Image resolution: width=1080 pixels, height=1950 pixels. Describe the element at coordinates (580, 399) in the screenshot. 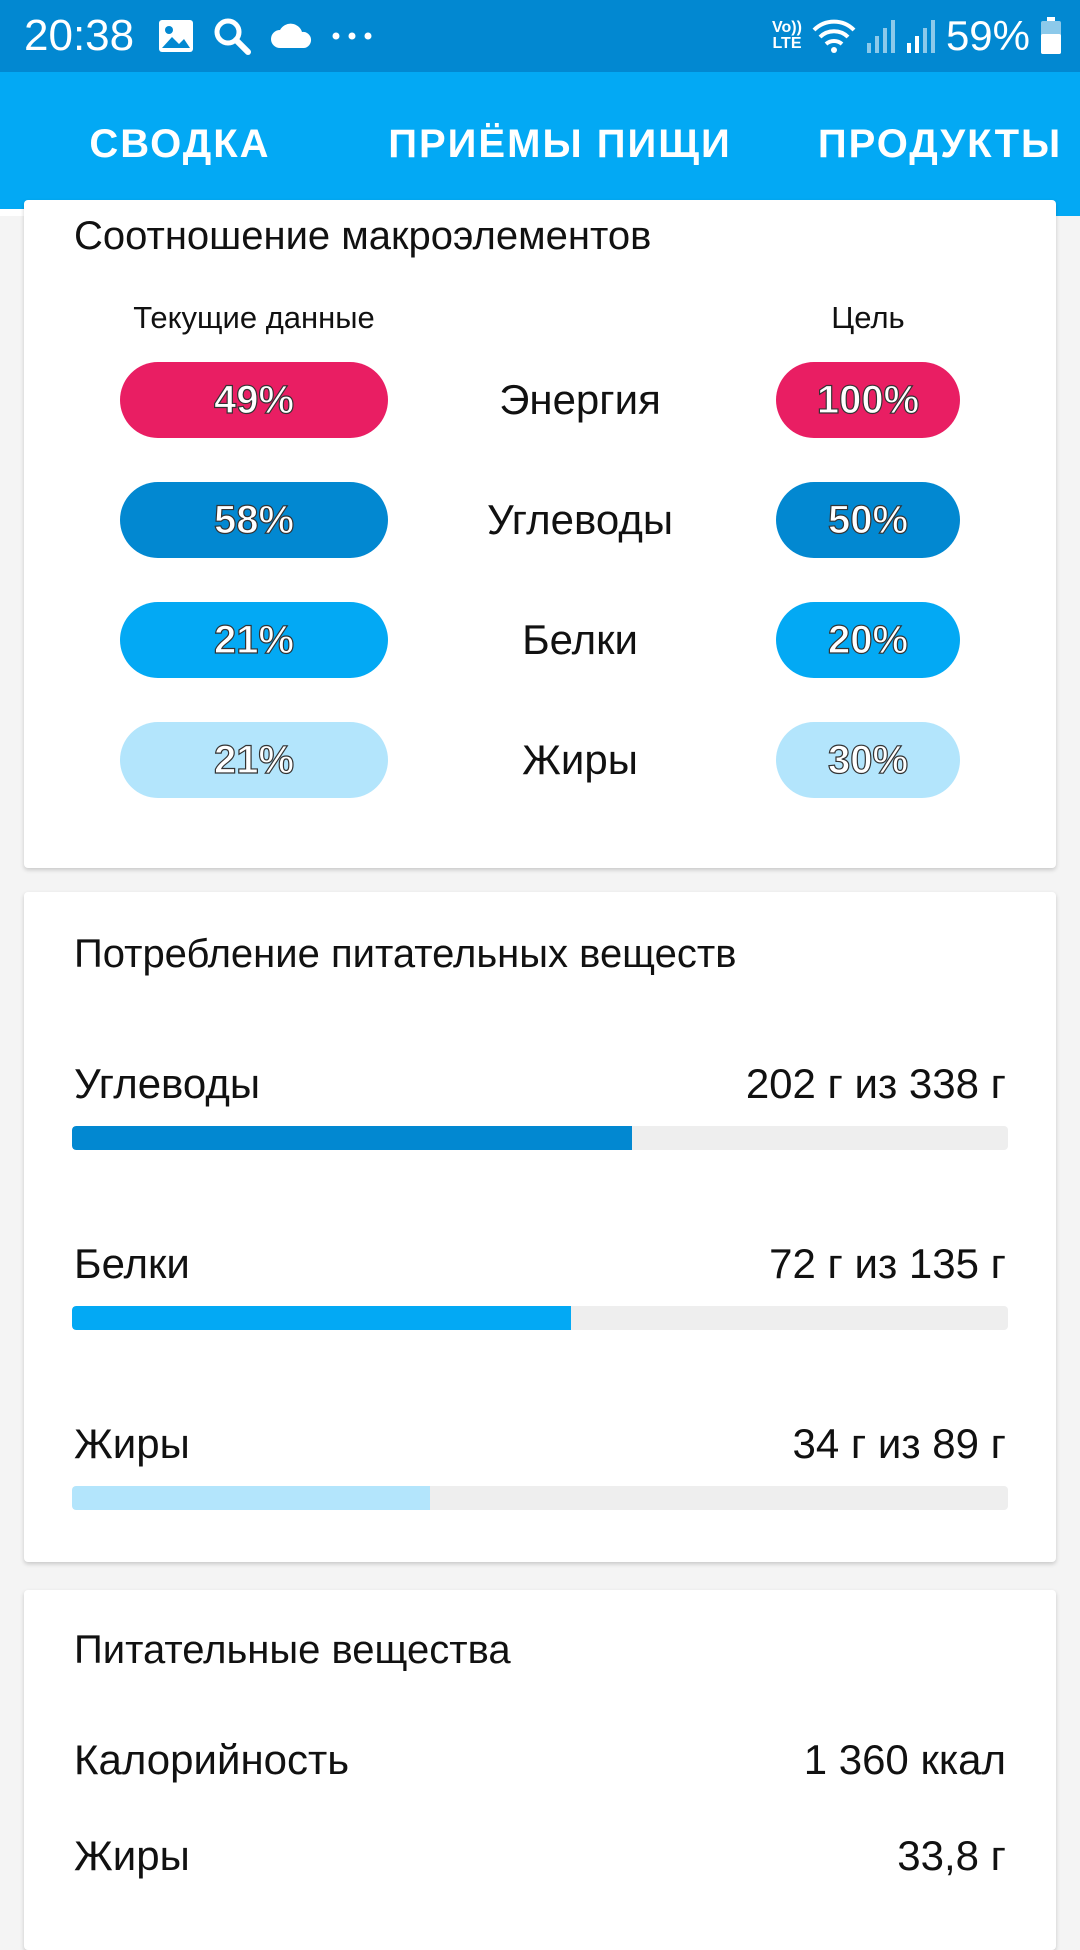

I see `macro-label-energy: Энергия` at that location.